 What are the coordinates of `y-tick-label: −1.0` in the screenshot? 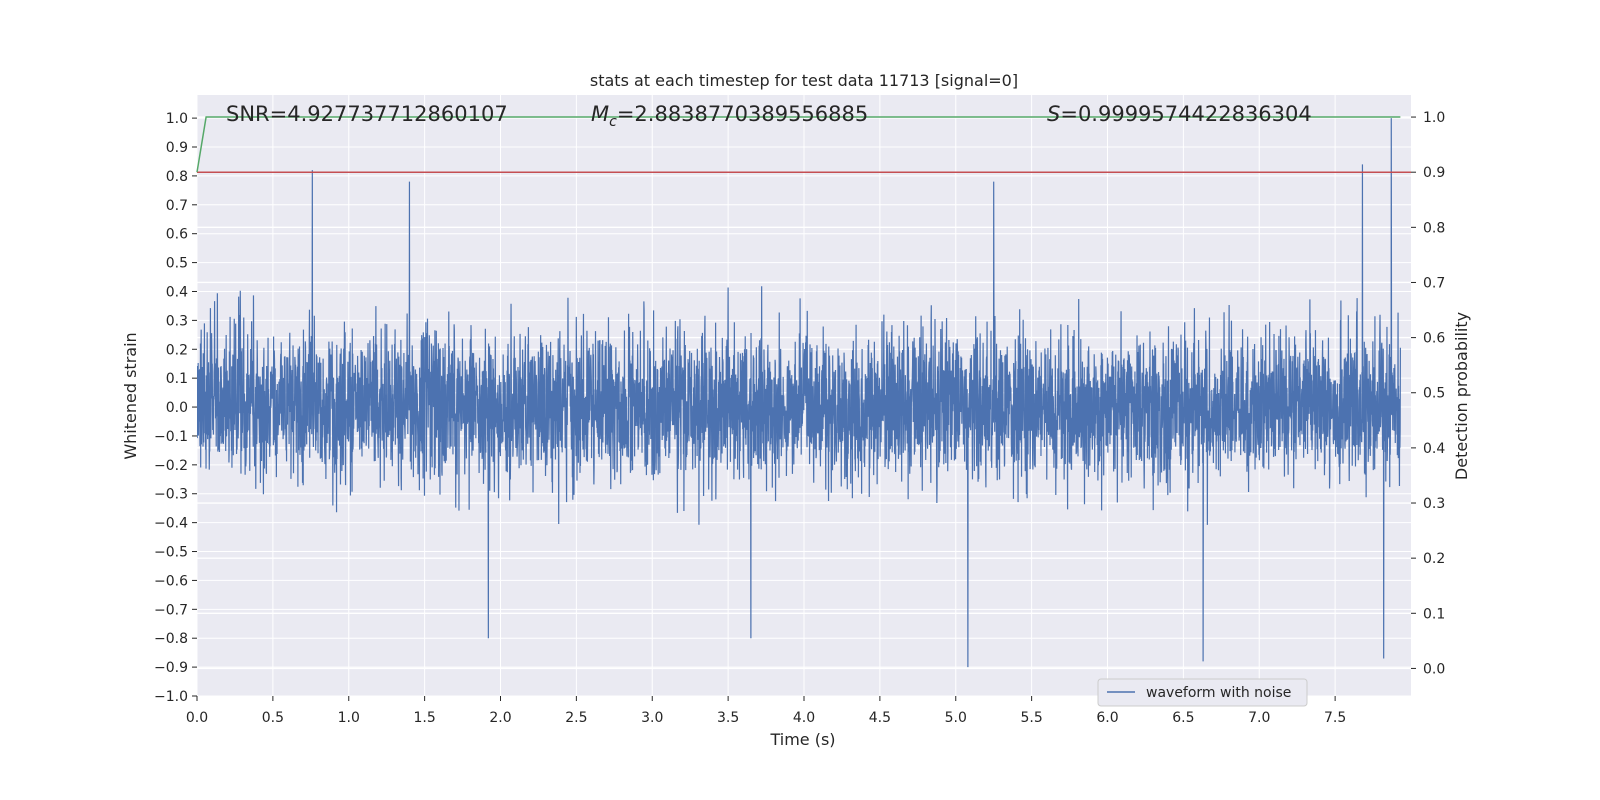 It's located at (171, 697).